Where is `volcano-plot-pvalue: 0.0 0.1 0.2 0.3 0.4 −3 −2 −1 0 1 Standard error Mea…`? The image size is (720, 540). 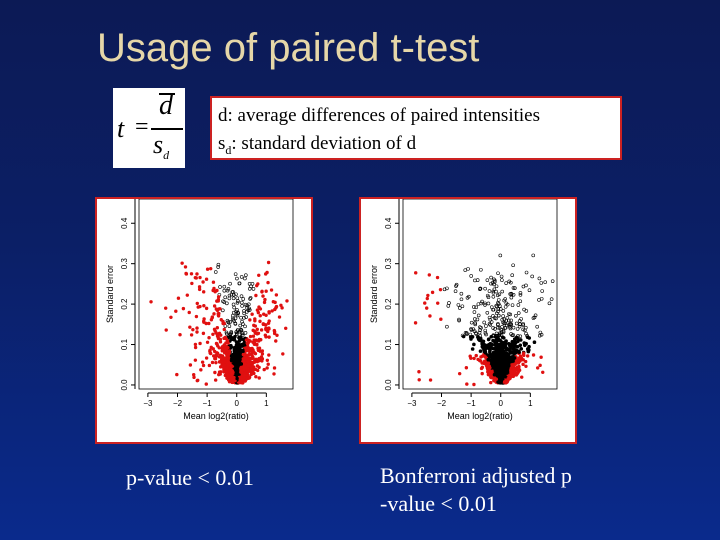 volcano-plot-pvalue: 0.0 0.1 0.2 0.3 0.4 −3 −2 −1 0 1 Standard error Mea… is located at coordinates (204, 320).